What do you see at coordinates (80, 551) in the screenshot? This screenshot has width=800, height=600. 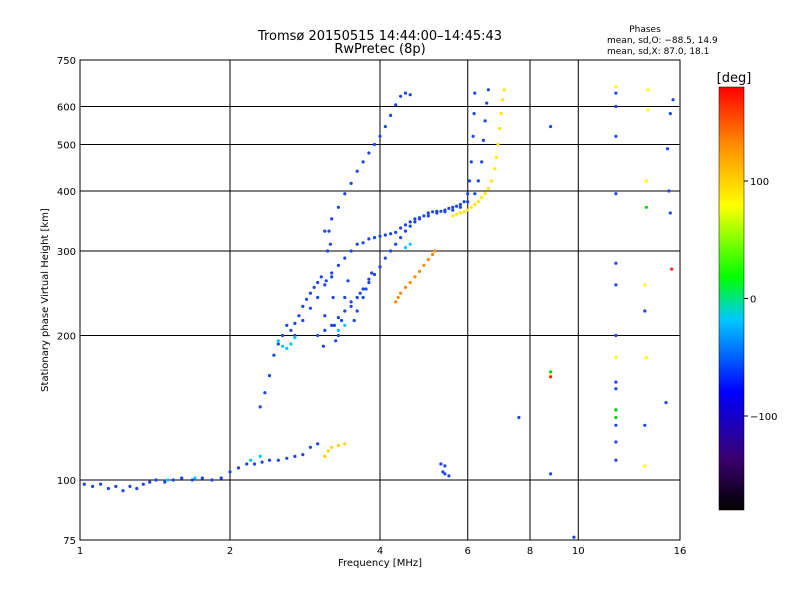 I see `x-tick-label: 1` at bounding box center [80, 551].